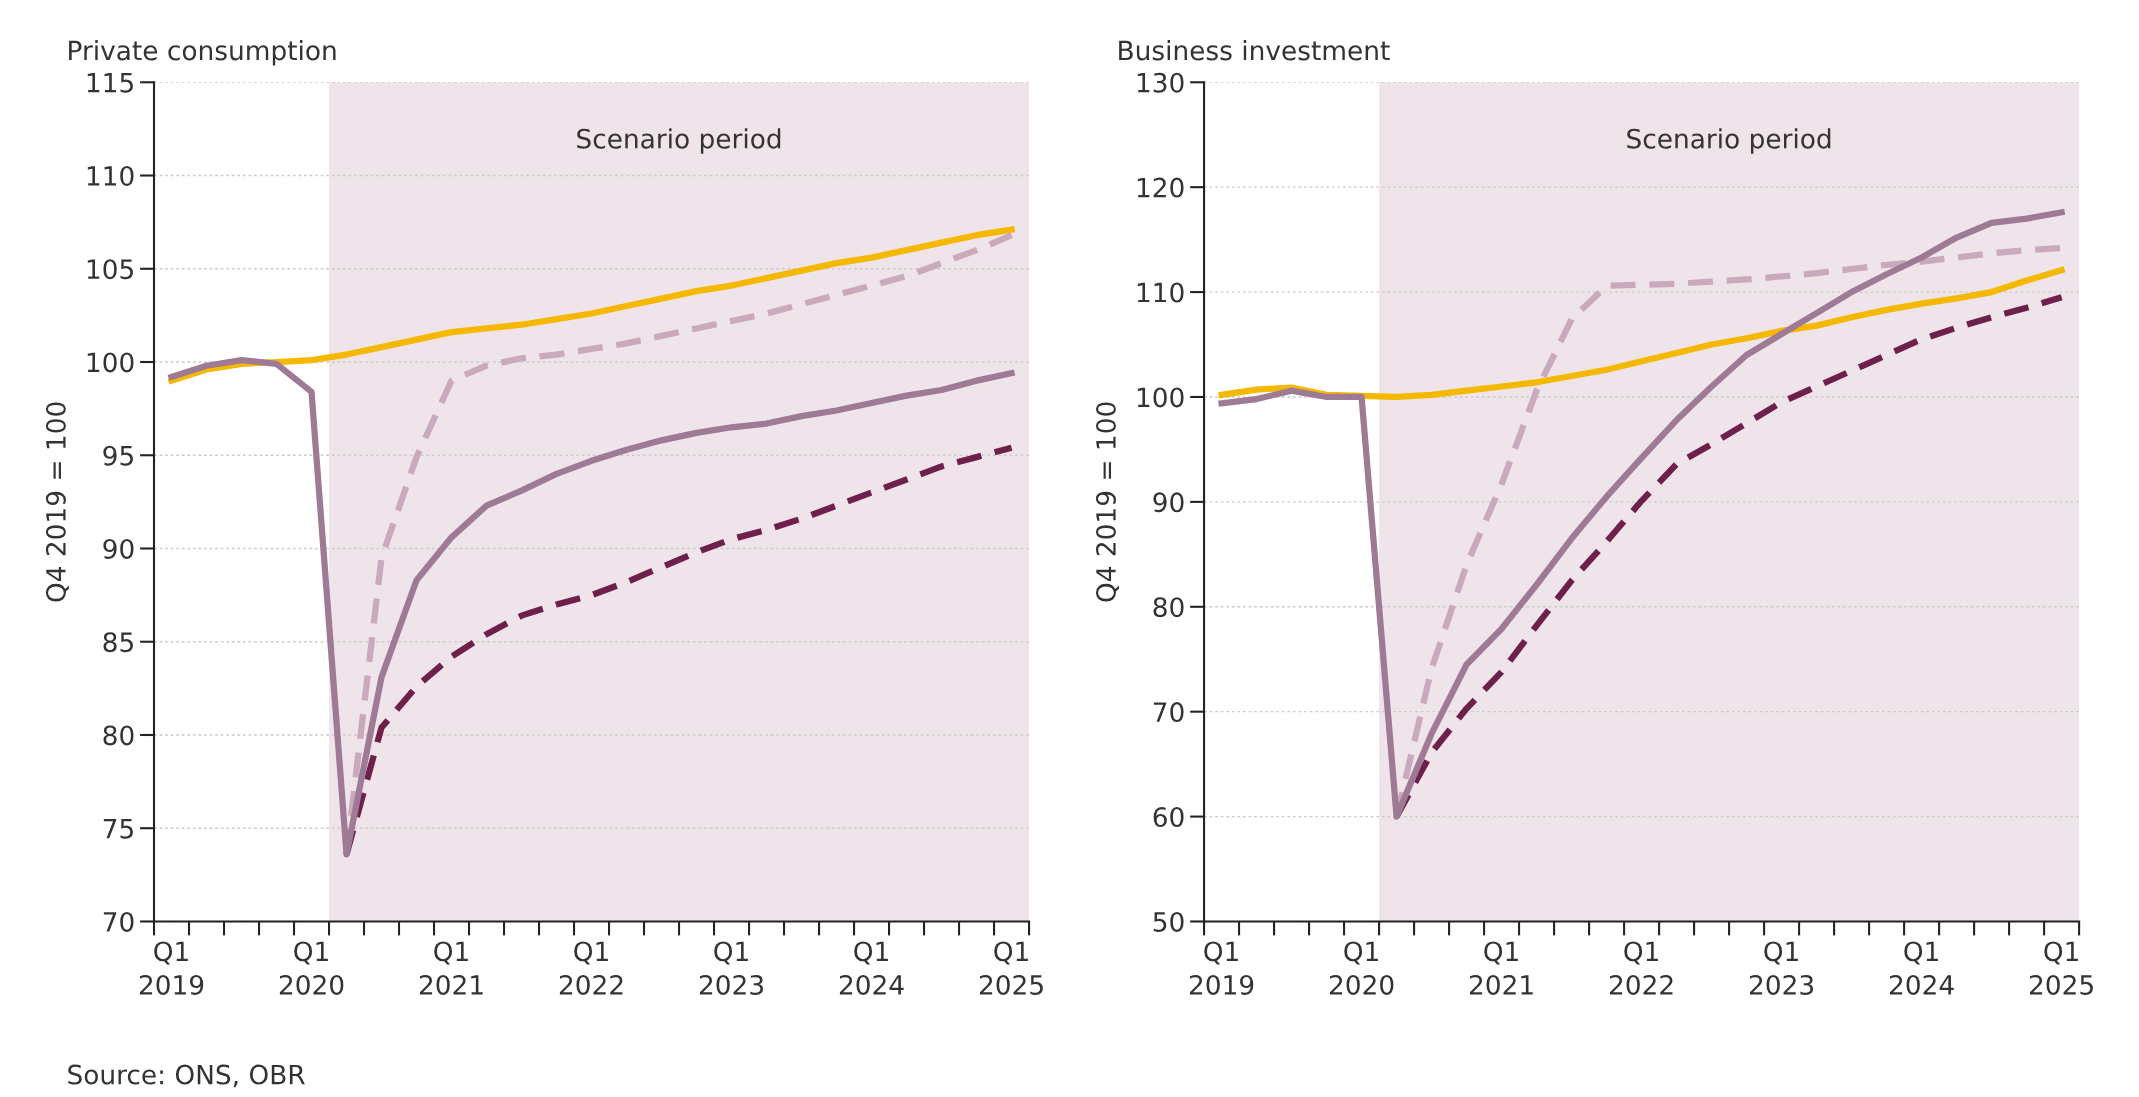 The width and height of the screenshot is (2139, 1097). I want to click on y-tick-label: 120, so click(1160, 187).